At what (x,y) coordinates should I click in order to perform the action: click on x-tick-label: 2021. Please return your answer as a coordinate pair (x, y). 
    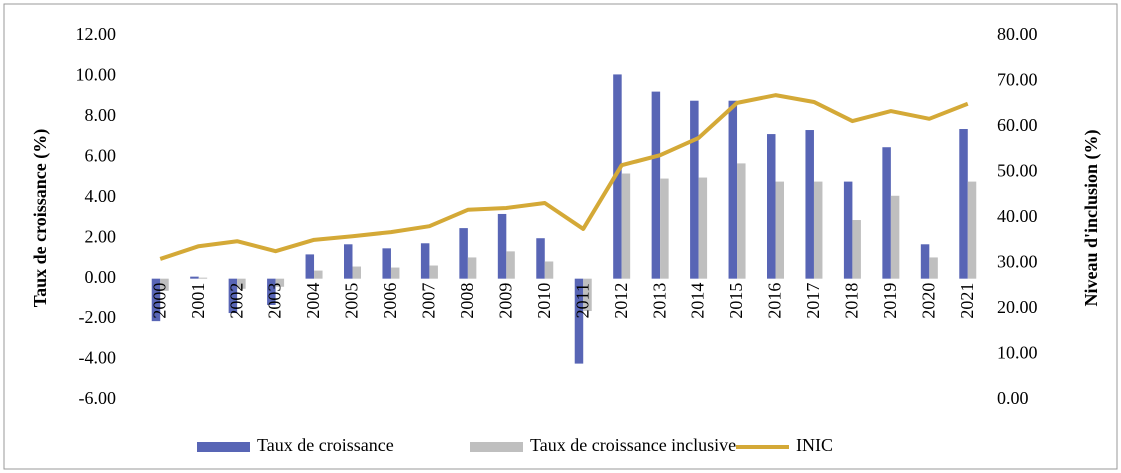
    Looking at the image, I should click on (967, 301).